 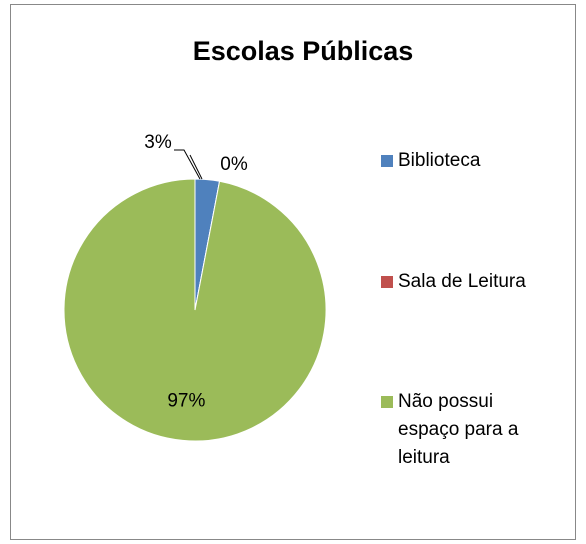 What do you see at coordinates (186, 400) in the screenshot?
I see `data-label: 97%` at bounding box center [186, 400].